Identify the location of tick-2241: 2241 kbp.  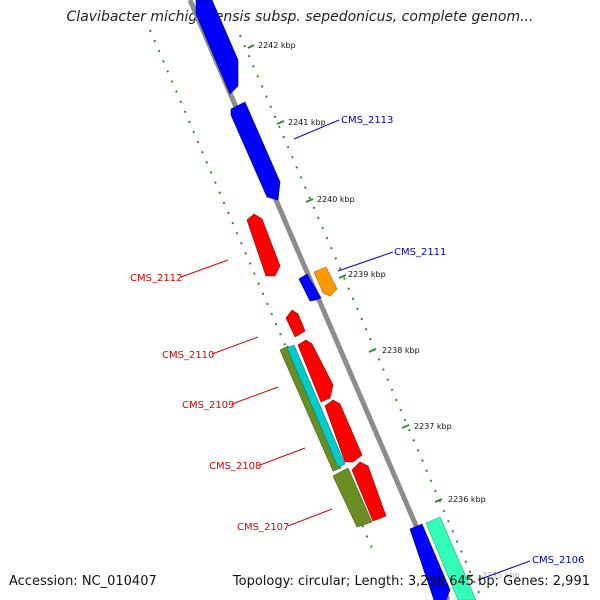
(301, 122).